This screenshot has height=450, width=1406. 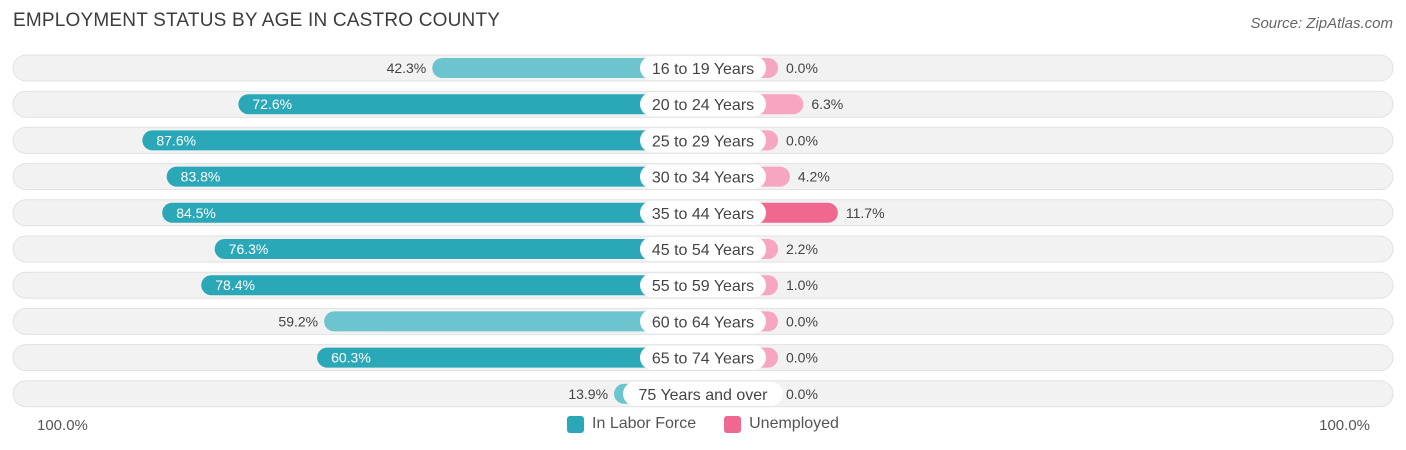 I want to click on category-label: 45 to 54 Years, so click(x=703, y=250).